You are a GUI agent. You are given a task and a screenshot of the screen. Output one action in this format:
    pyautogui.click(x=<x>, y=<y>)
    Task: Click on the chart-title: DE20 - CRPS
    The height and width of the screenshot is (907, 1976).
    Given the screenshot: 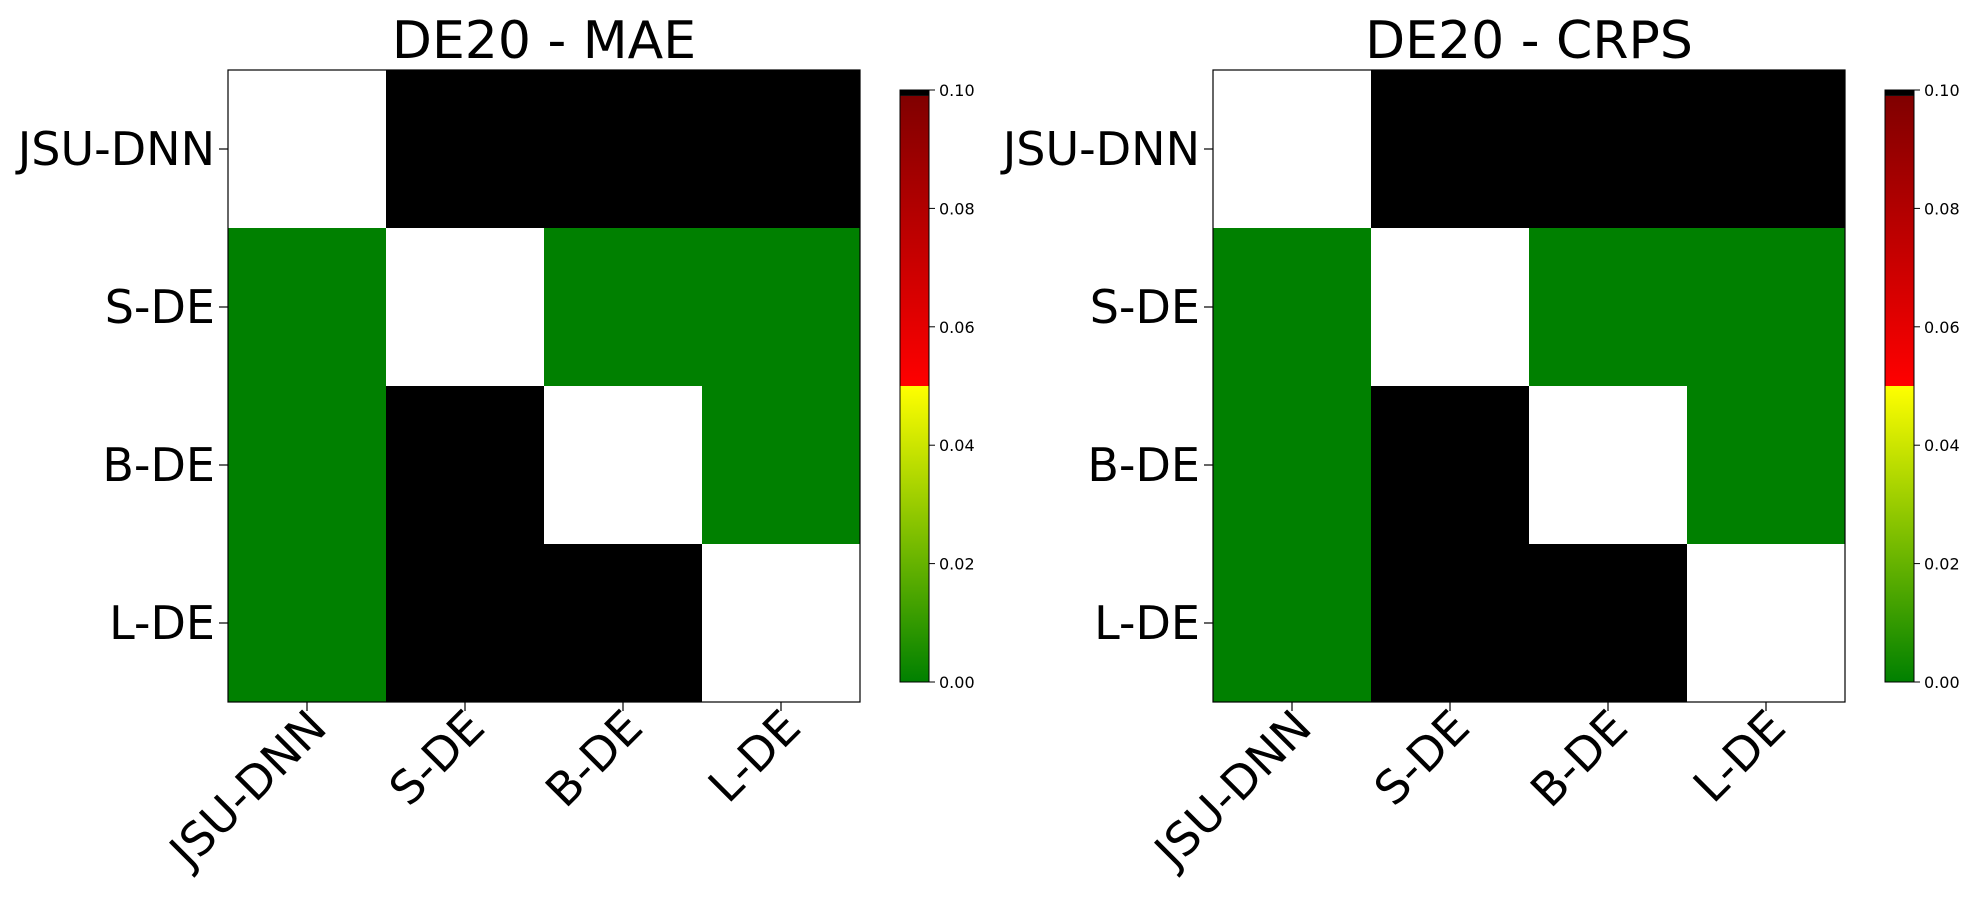 What is the action you would take?
    pyautogui.click(x=1529, y=41)
    